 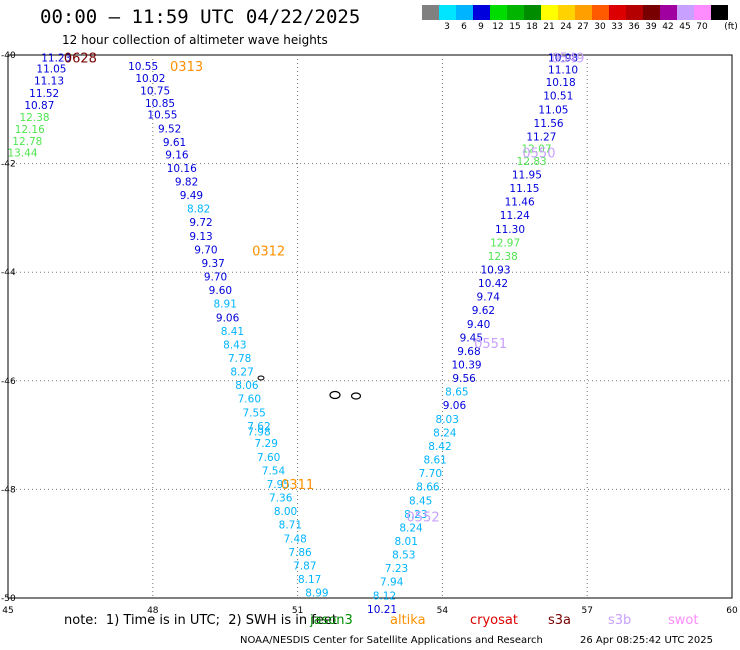 I want to click on wave-height-value: 8.06, so click(x=247, y=386).